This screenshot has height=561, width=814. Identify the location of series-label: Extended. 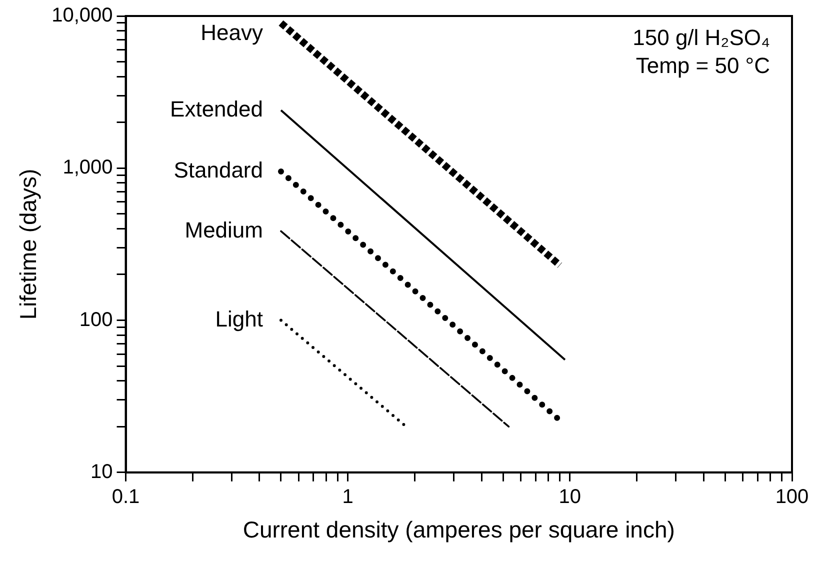
(216, 109).